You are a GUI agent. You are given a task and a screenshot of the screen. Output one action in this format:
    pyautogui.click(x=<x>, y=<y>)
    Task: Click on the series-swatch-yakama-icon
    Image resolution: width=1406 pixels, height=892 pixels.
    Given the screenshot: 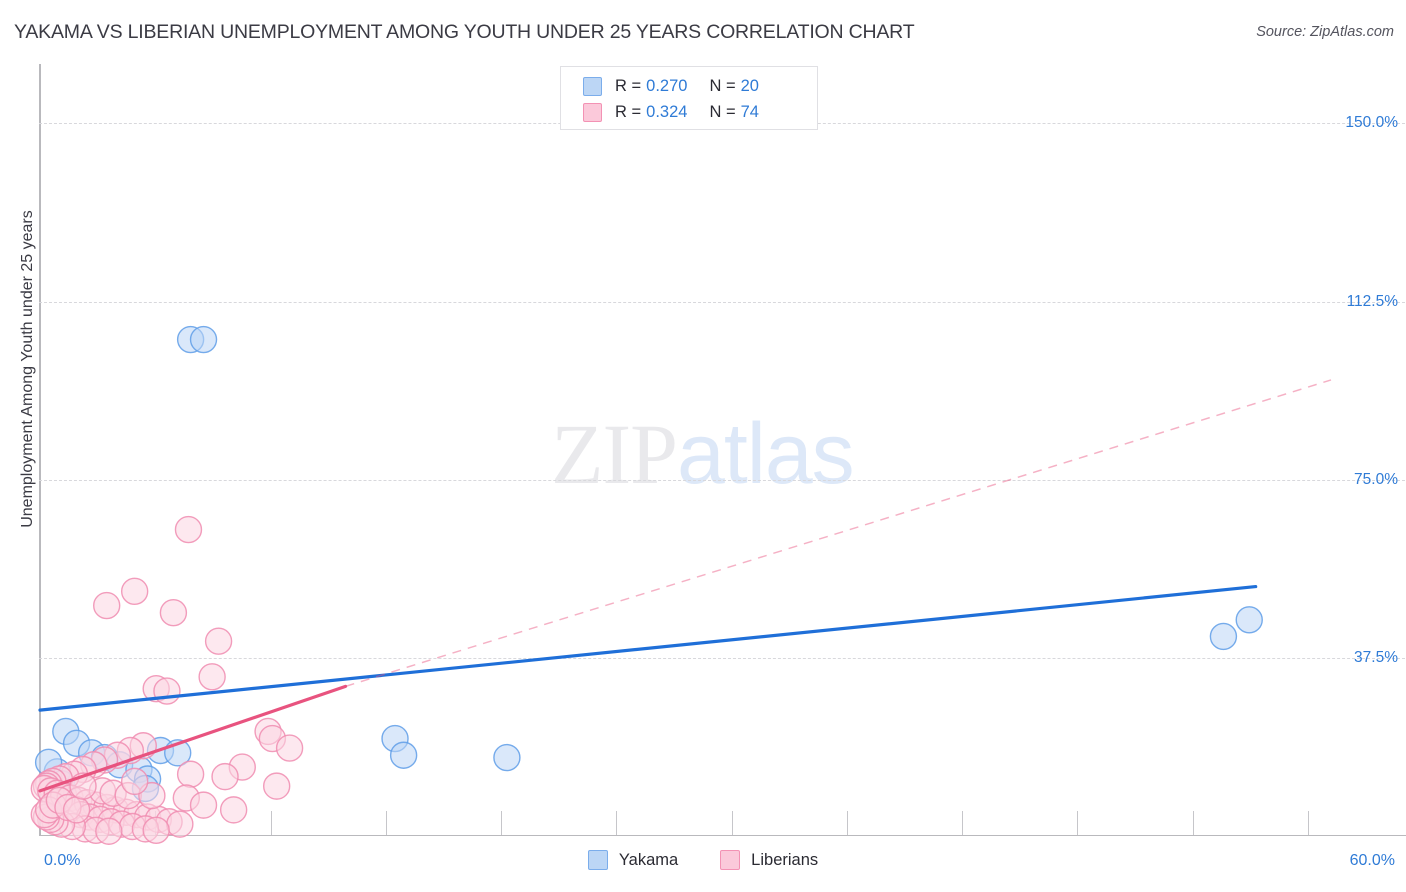 What is the action you would take?
    pyautogui.click(x=597, y=860)
    